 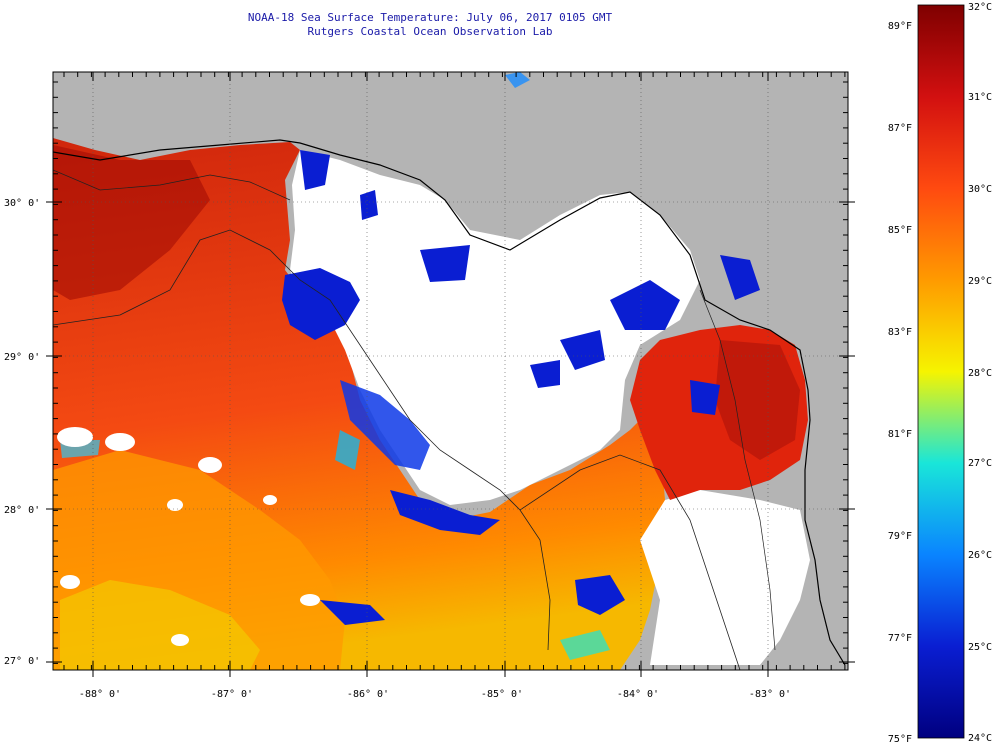 What do you see at coordinates (980, 555) in the screenshot?
I see `celsius-label: 26°C` at bounding box center [980, 555].